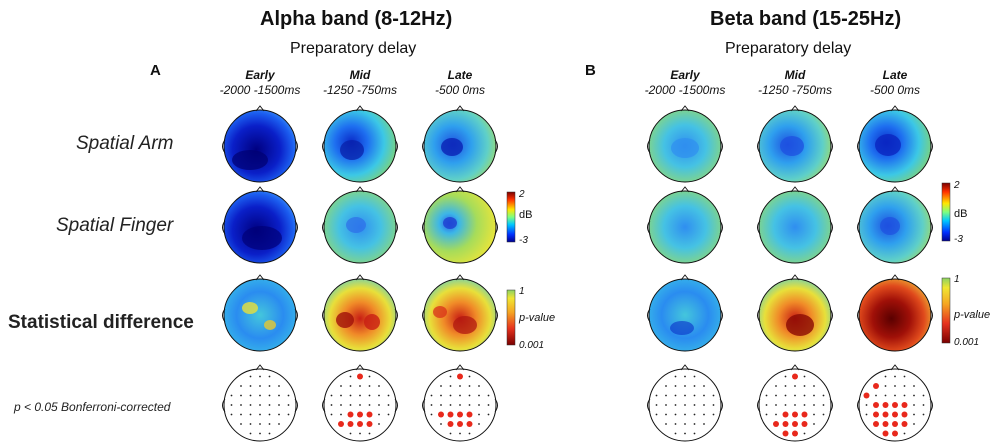  Describe the element at coordinates (537, 318) in the screenshot. I see `cb-a-p-label: p-value` at that location.